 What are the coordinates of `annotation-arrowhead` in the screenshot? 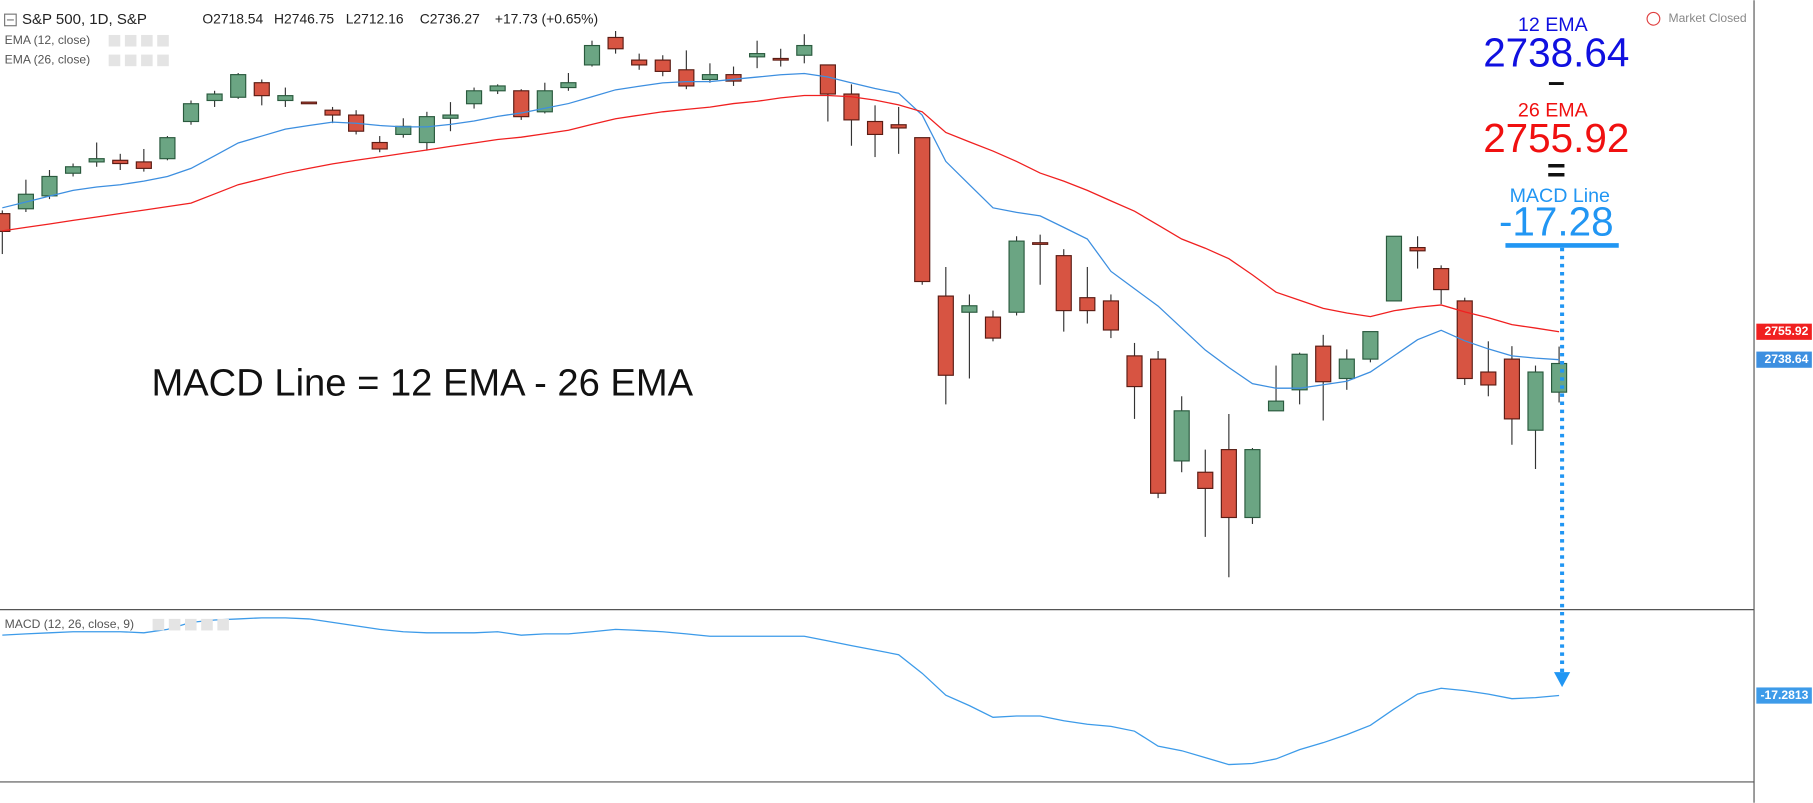 It's located at (1562, 680).